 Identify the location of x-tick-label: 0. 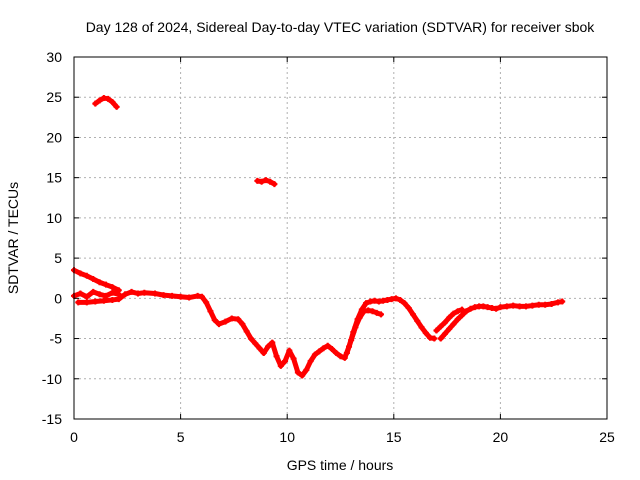
(74, 437).